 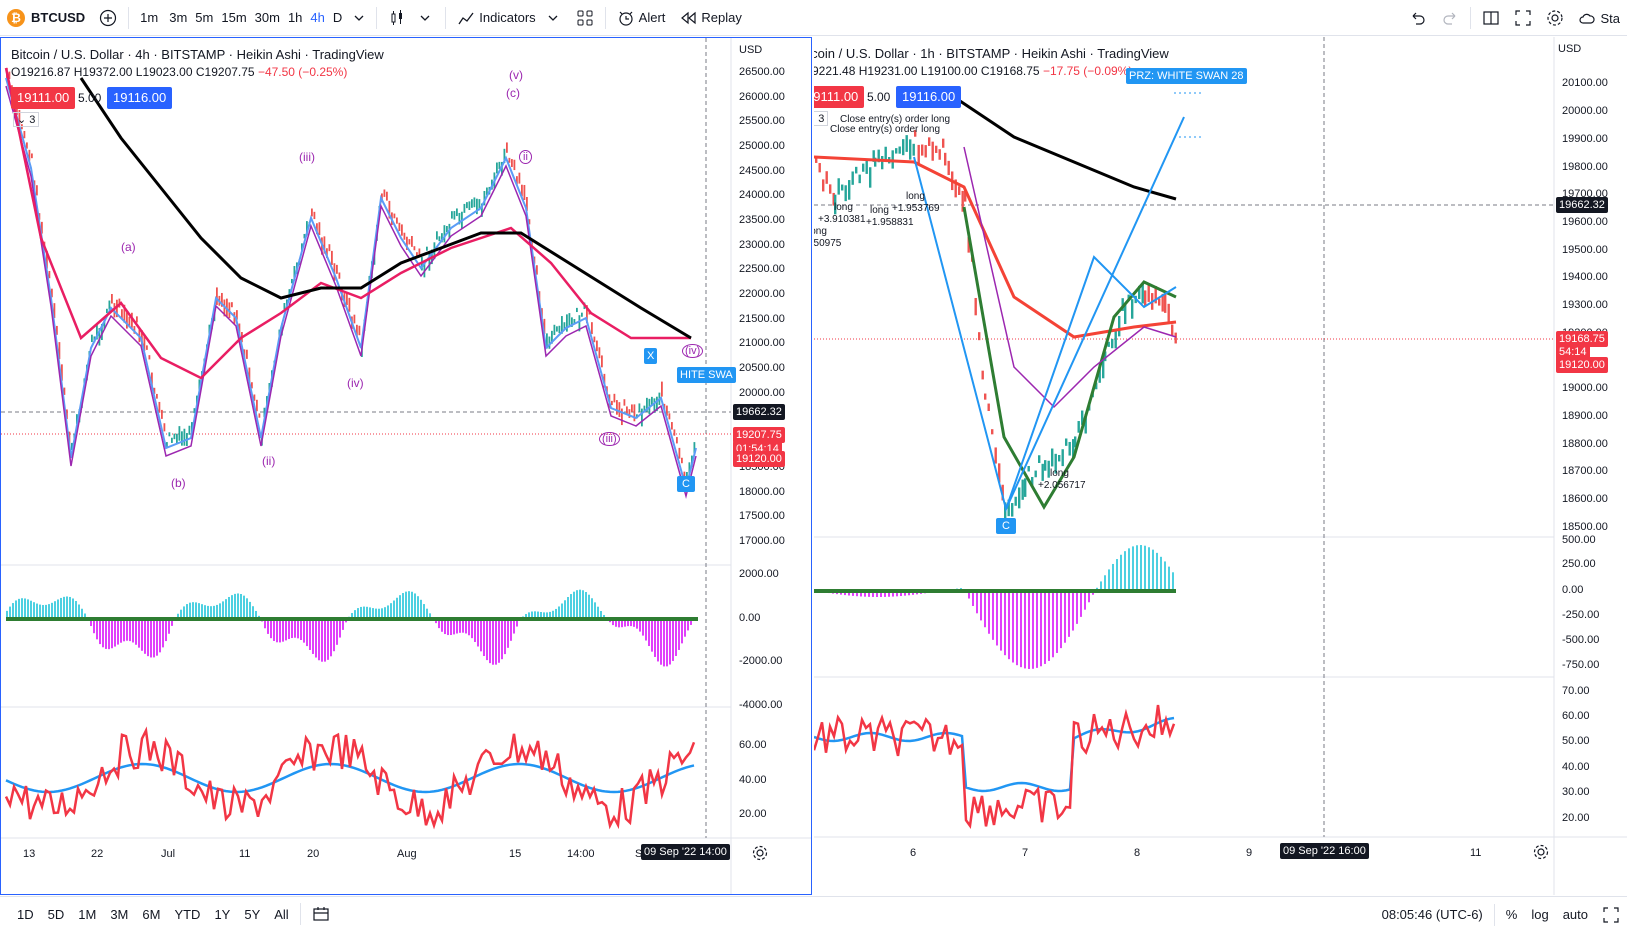 I want to click on interval-1m: 1m, so click(x=149, y=17).